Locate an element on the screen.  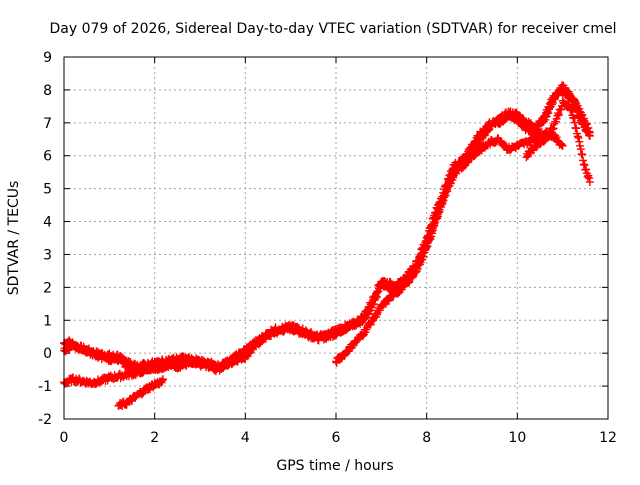
x-tick-label: 10 is located at coordinates (517, 438).